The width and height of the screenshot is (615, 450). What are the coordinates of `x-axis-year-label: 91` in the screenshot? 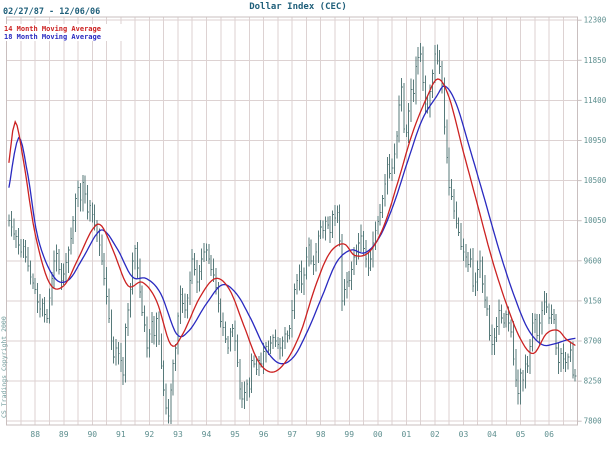 It's located at (121, 434).